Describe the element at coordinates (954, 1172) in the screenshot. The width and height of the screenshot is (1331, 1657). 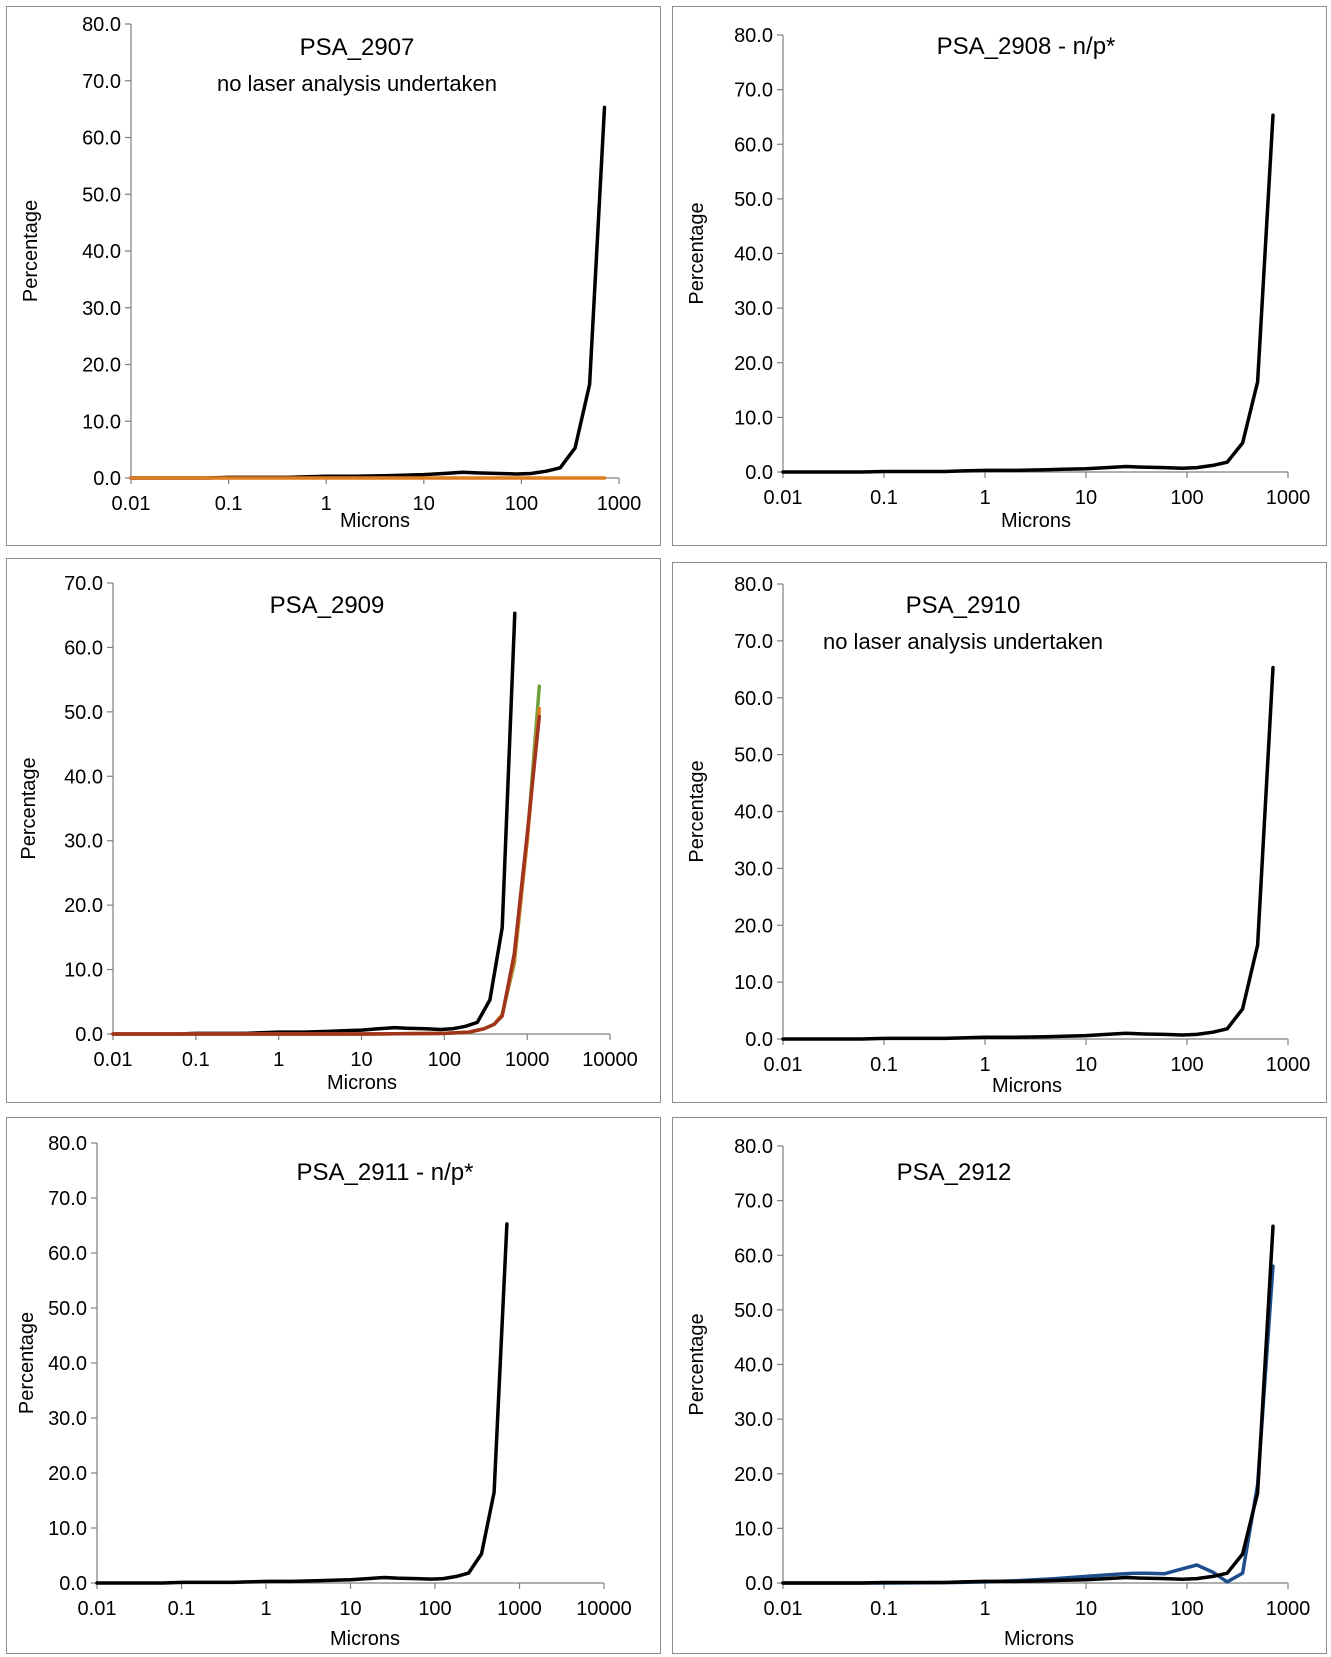
I see `chart-title: PSA_2912` at that location.